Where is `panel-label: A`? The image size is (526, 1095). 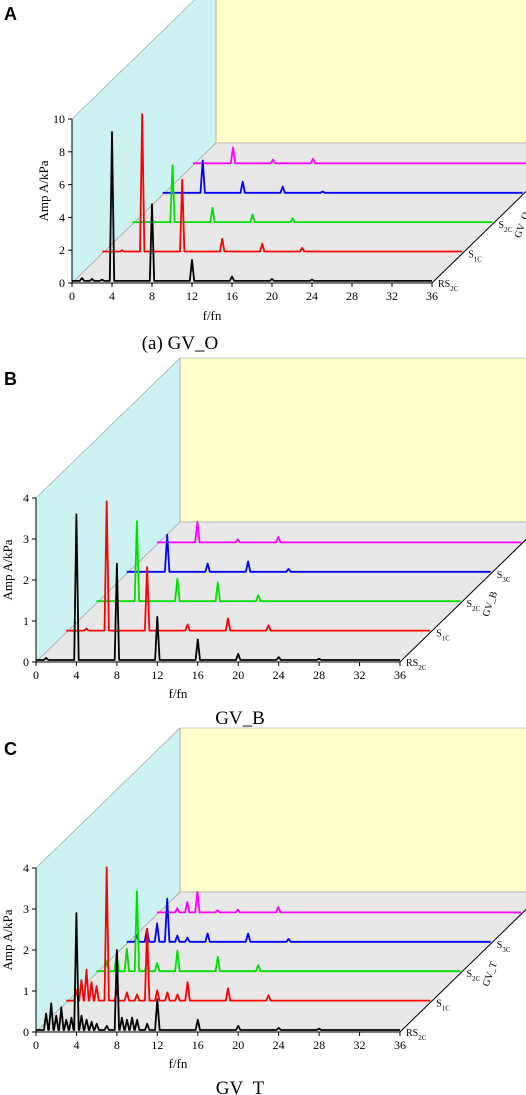 panel-label: A is located at coordinates (10, 14).